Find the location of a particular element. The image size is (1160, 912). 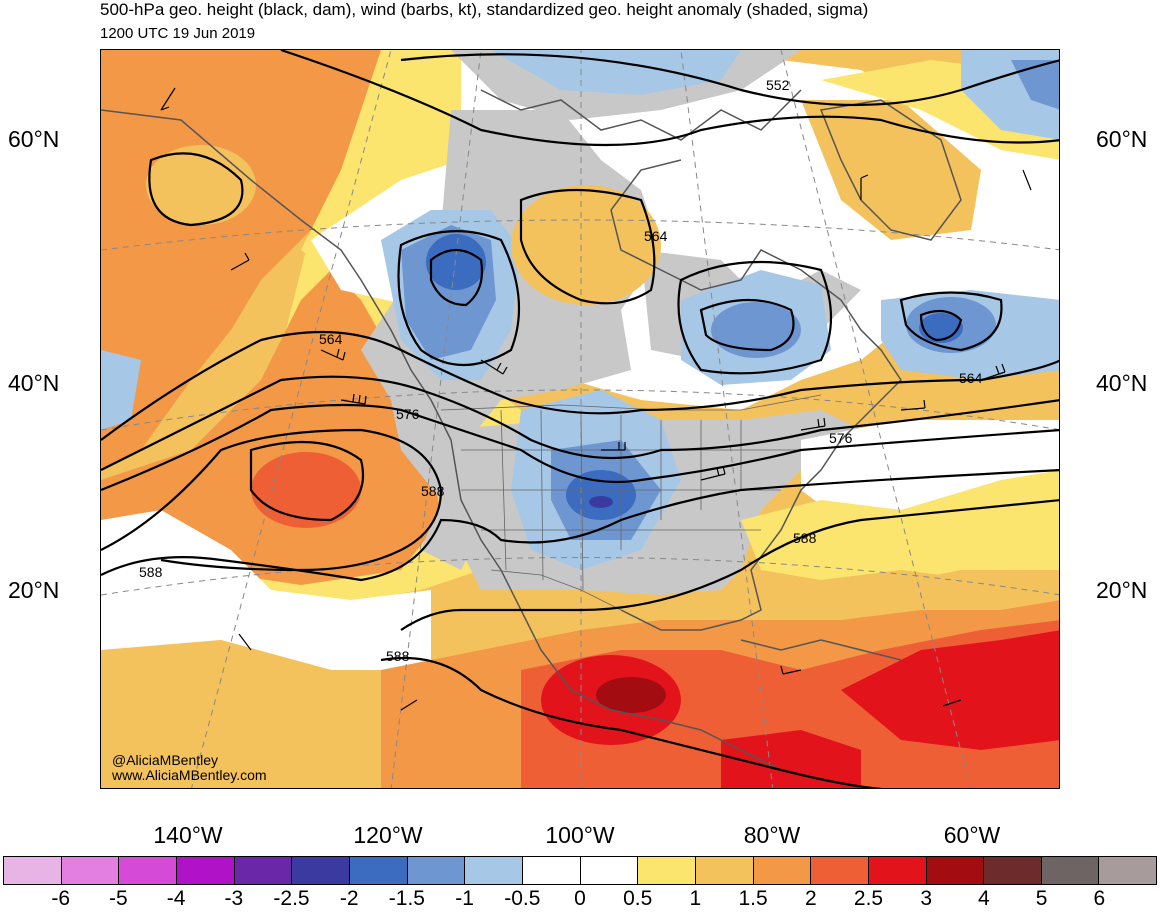

anomaly-south-max is located at coordinates (791, 759).